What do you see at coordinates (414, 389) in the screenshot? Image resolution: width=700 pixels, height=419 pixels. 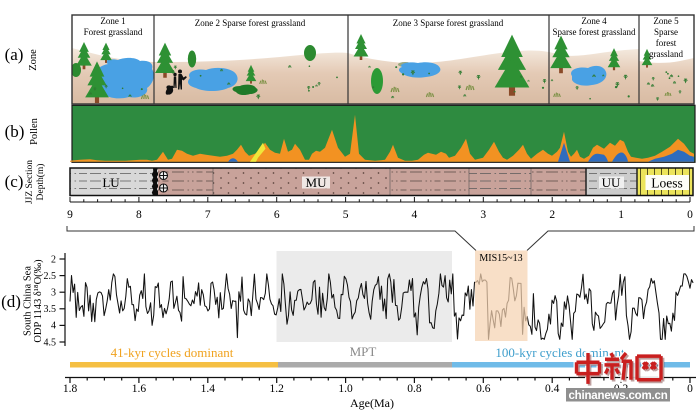 I see `svg-text: 0.8` at bounding box center [414, 389].